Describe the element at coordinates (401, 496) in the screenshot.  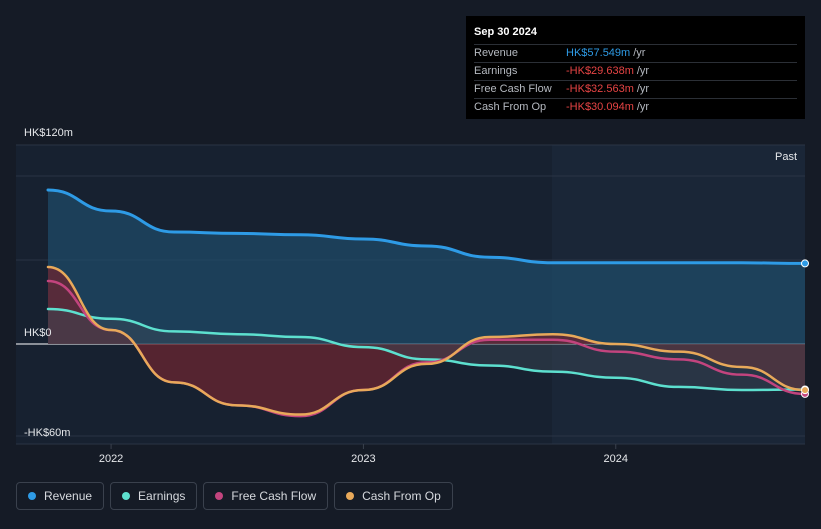
I see `legend-label: Cash From Op` at that location.